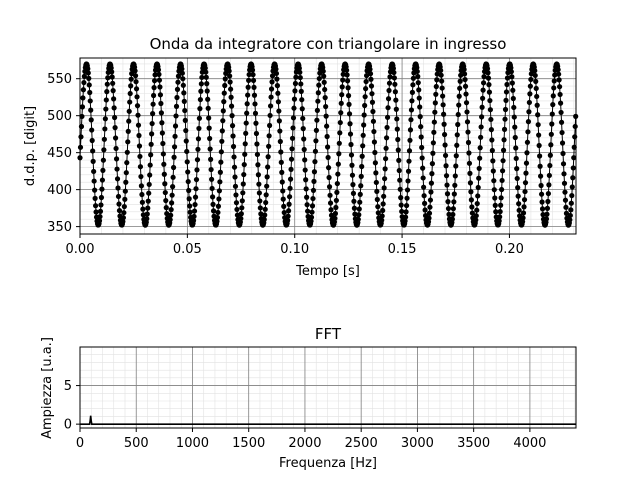 This screenshot has height=480, width=640. I want to click on bottom-x-tick-label: 2000, so click(304, 443).